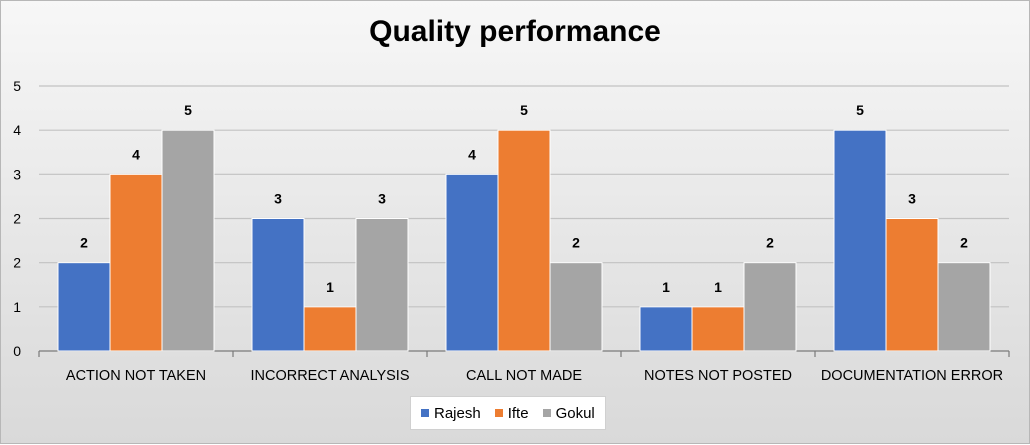  I want to click on legend-label: Gokul, so click(575, 413).